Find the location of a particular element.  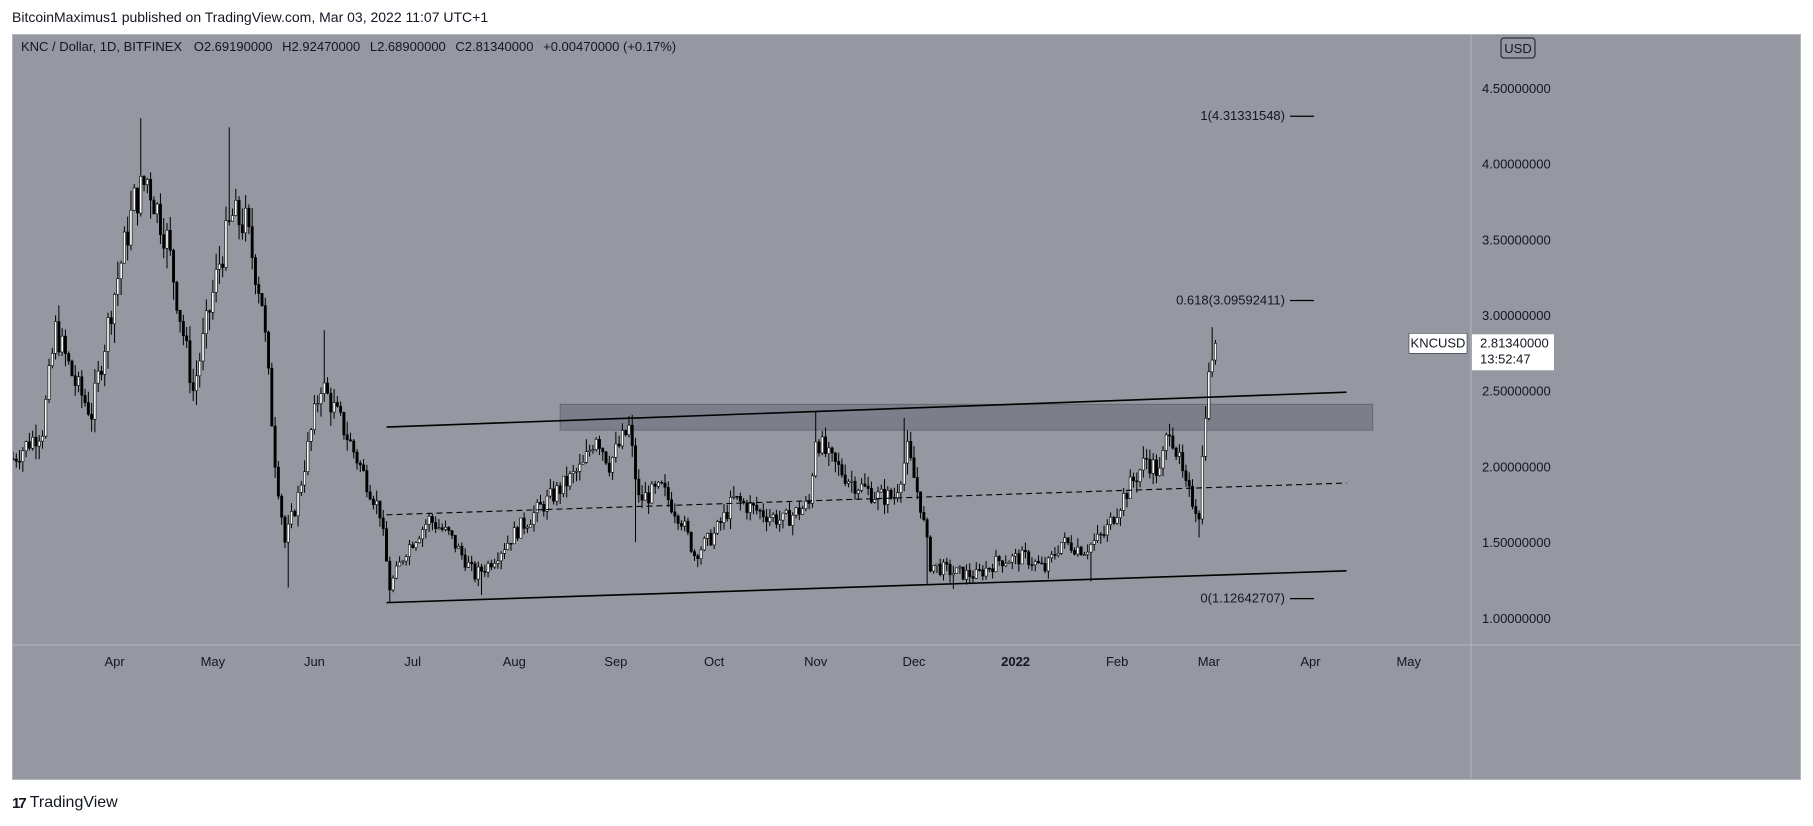

channel-lower-line is located at coordinates (866, 587).